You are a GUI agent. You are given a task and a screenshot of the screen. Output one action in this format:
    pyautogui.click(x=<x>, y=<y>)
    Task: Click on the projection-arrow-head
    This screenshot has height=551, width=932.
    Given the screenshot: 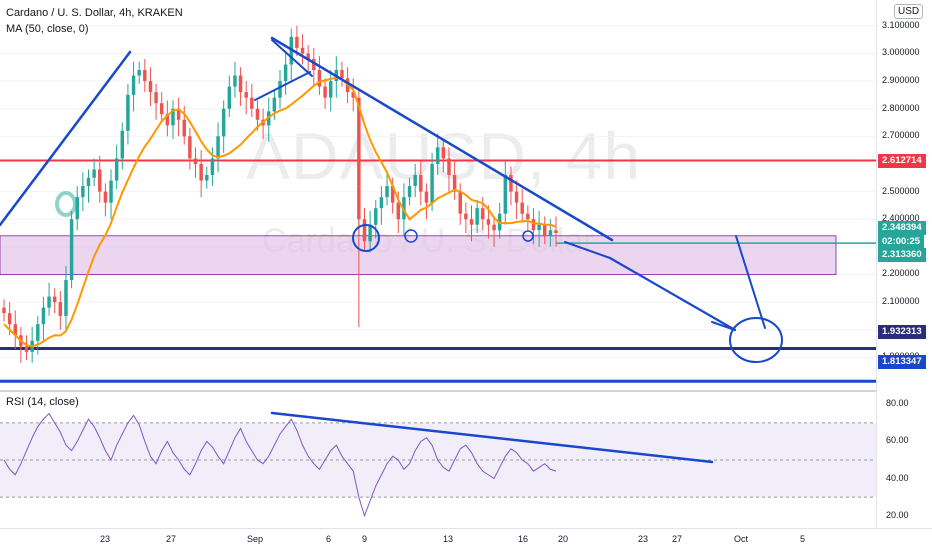 What is the action you would take?
    pyautogui.click(x=723, y=326)
    